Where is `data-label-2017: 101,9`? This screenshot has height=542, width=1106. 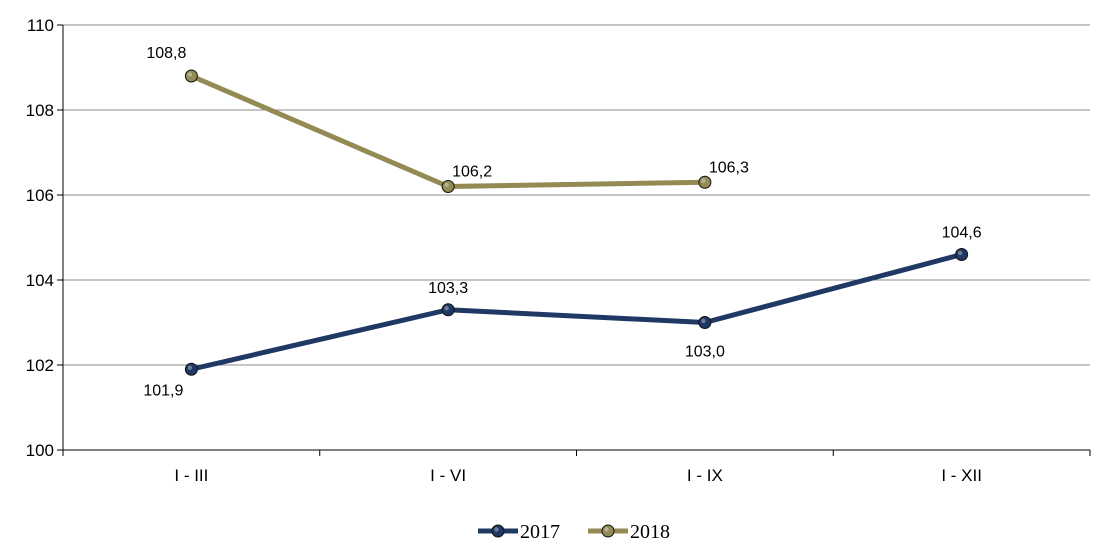 data-label-2017: 101,9 is located at coordinates (163, 390).